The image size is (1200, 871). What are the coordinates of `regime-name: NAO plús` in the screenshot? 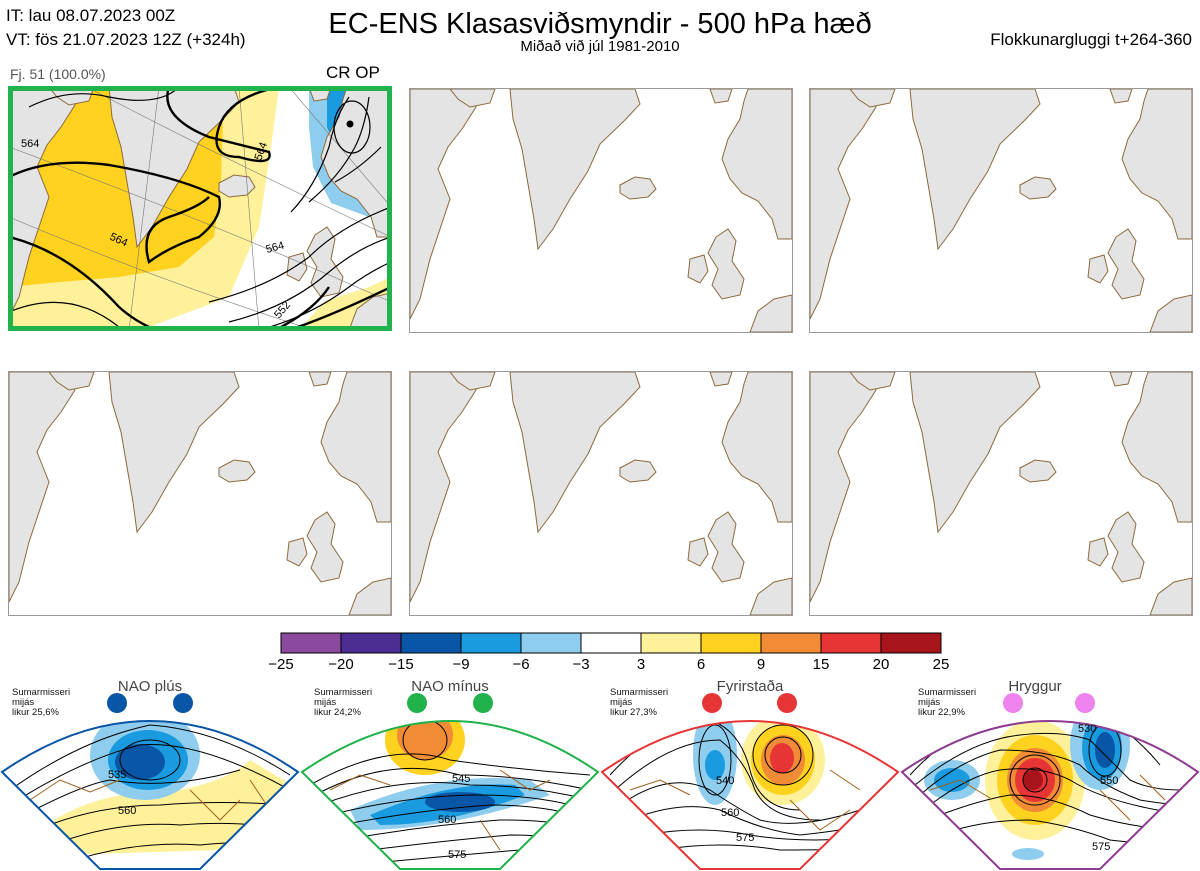 It's located at (150, 686).